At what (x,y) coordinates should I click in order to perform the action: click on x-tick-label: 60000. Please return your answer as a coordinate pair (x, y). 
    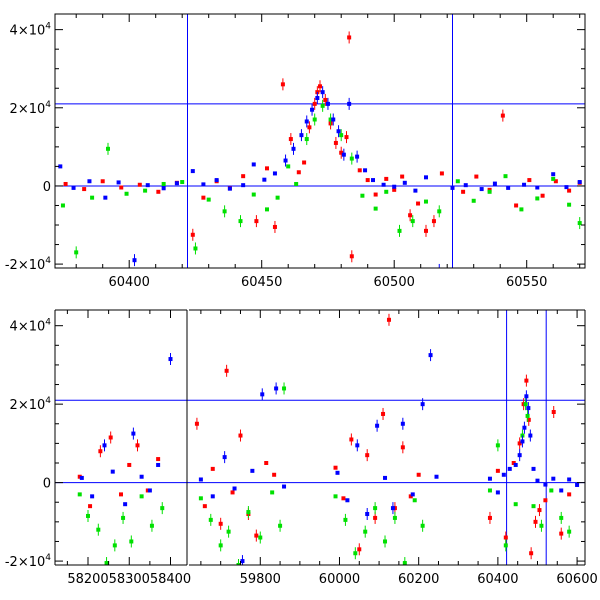
    Looking at the image, I should click on (339, 579).